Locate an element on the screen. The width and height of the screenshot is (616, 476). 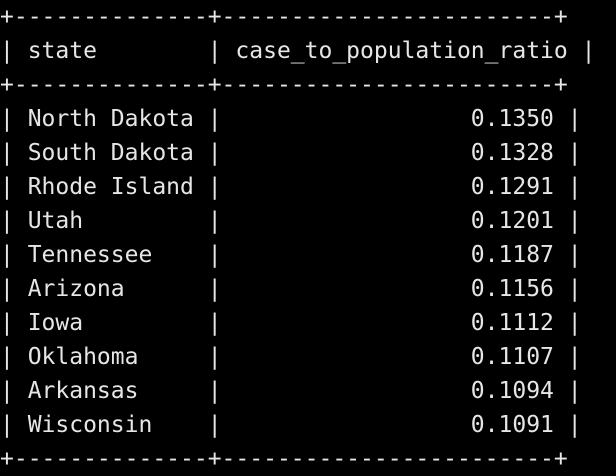
table-header-row: | state | case_to_population_ratio | is located at coordinates (298, 51).